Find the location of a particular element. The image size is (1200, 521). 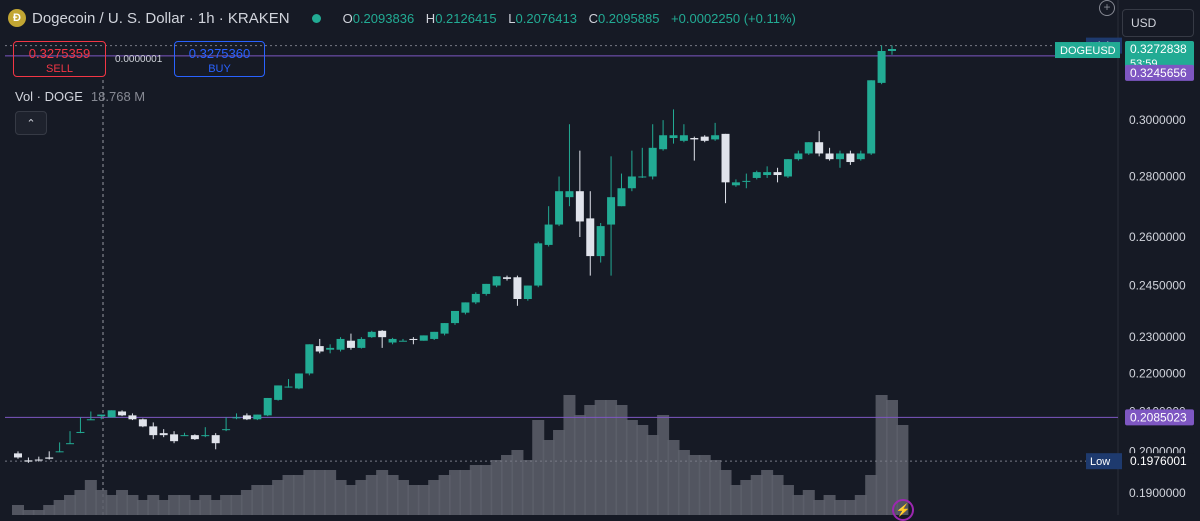

close-value: 0.2095885 is located at coordinates (628, 18).